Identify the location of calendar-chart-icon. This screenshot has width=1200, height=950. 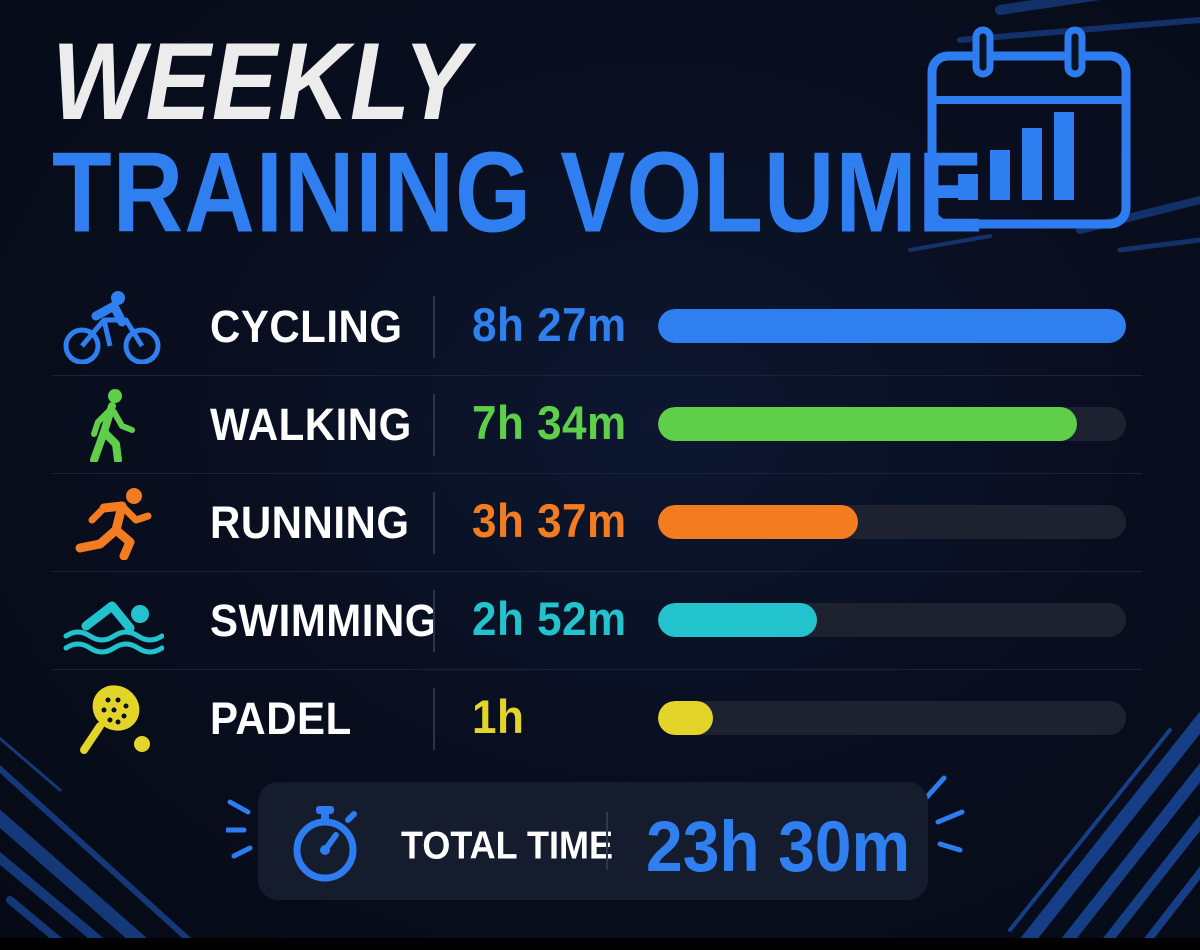
(1029, 127).